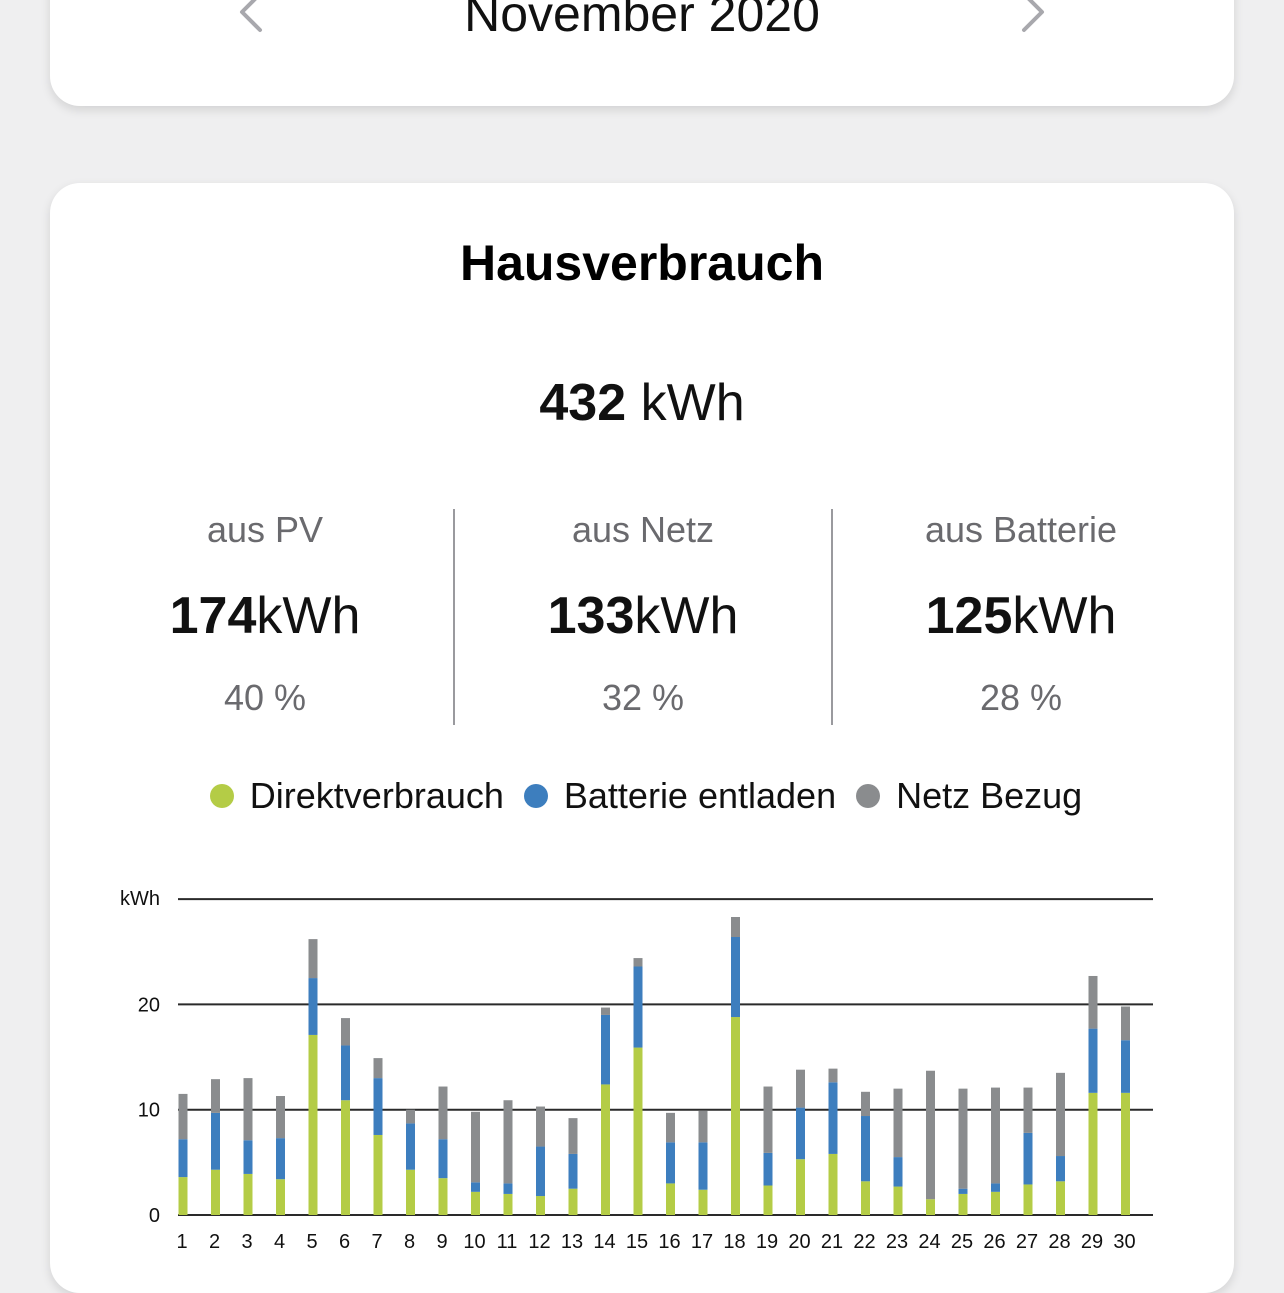 The height and width of the screenshot is (1293, 1284). What do you see at coordinates (962, 1242) in the screenshot?
I see `x-tick-label: 25` at bounding box center [962, 1242].